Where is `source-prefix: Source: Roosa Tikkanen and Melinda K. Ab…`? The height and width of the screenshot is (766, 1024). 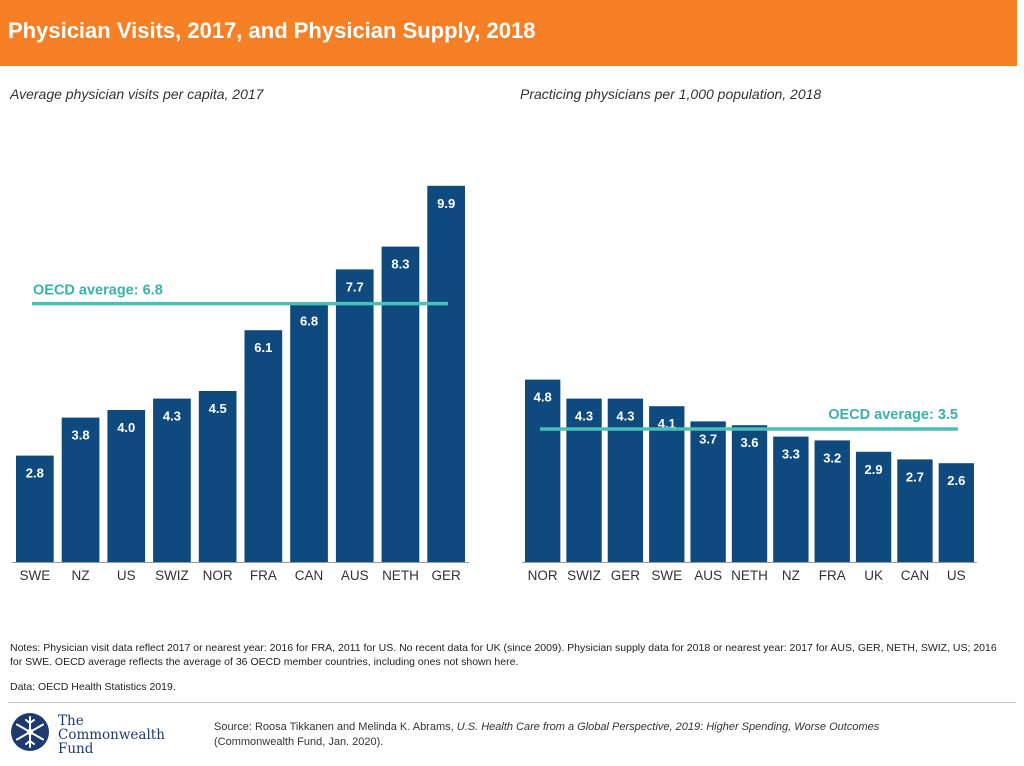
source-prefix: Source: Roosa Tikkanen and Melinda K. Ab… is located at coordinates (335, 727).